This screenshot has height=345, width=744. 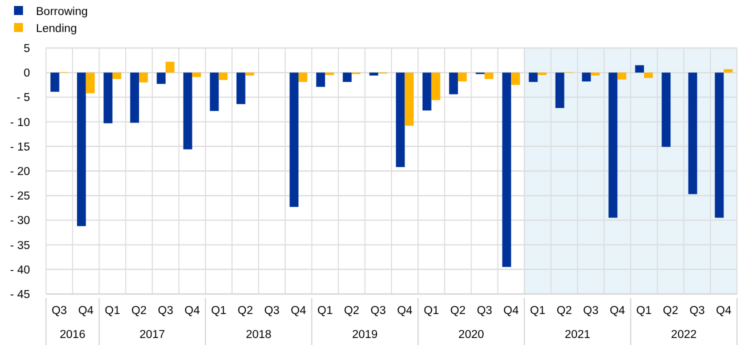 What do you see at coordinates (27, 49) in the screenshot?
I see `y-tick-label: 5` at bounding box center [27, 49].